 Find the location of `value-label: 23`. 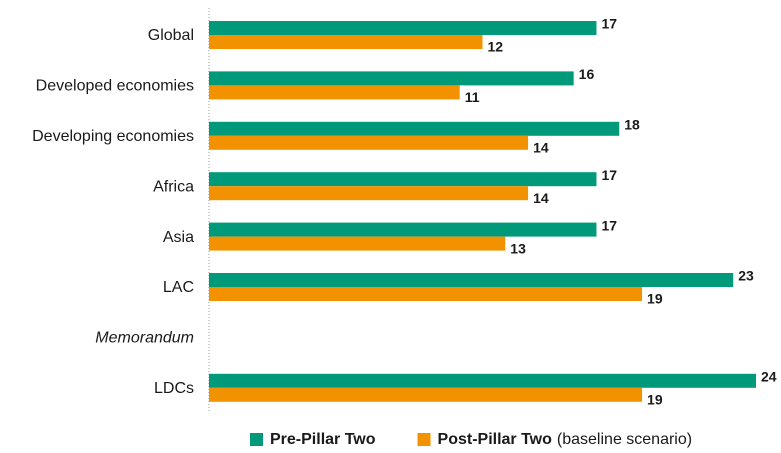

value-label: 23 is located at coordinates (746, 276).